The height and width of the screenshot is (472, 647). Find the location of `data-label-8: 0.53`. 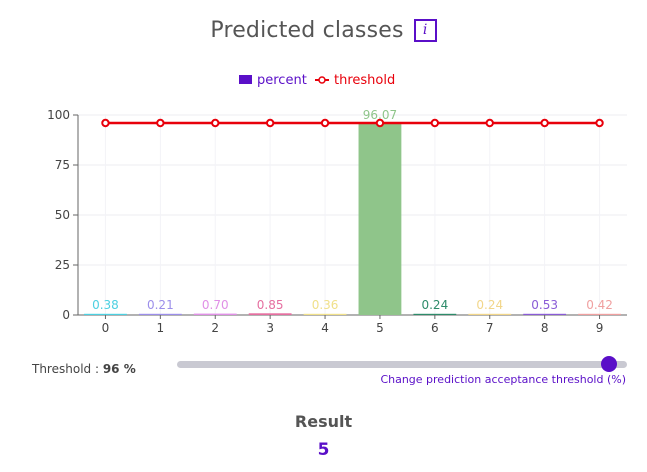

data-label-8: 0.53 is located at coordinates (544, 305).